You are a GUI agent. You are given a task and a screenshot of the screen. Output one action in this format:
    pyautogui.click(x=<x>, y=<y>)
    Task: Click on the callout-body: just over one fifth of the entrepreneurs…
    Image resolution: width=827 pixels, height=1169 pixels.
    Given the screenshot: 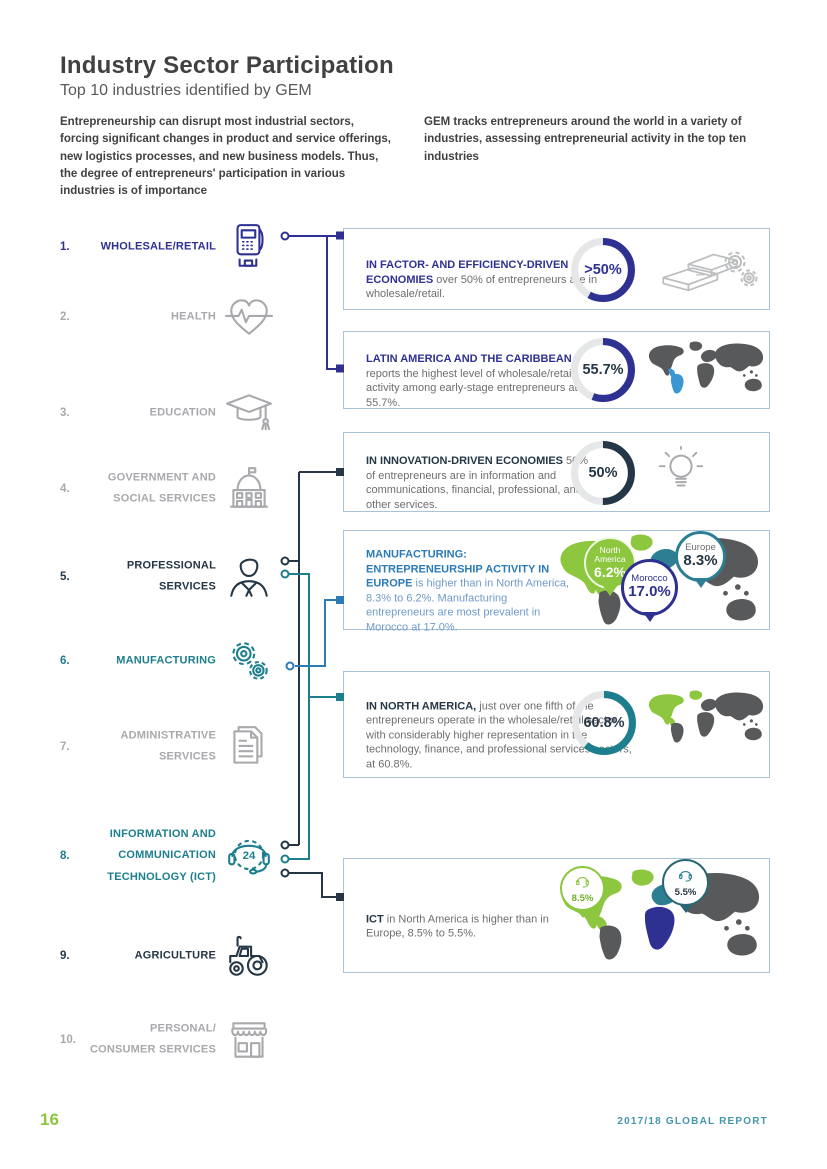 What is the action you would take?
    pyautogui.click(x=499, y=735)
    